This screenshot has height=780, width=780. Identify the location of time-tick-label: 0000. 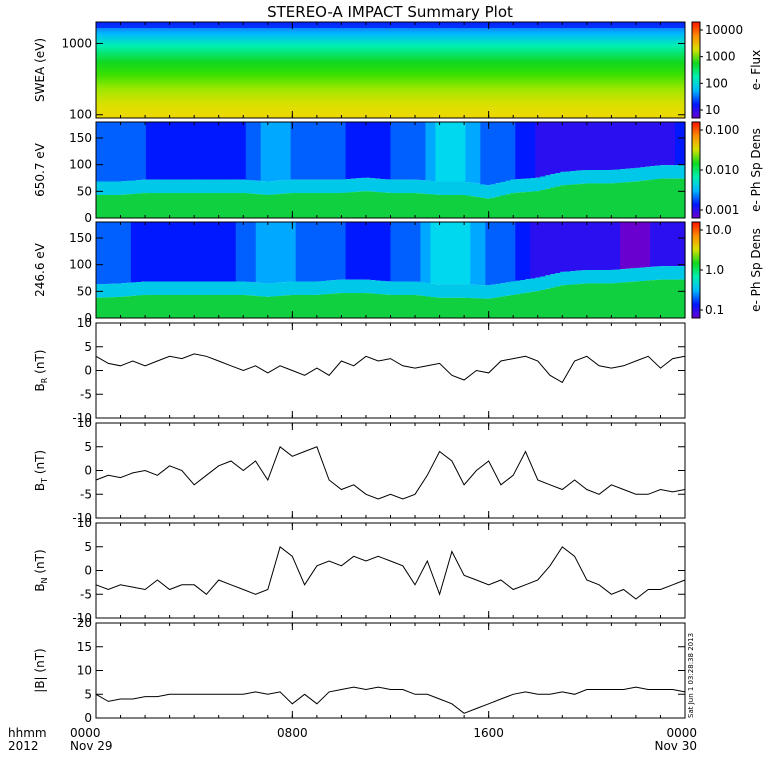
(681, 733).